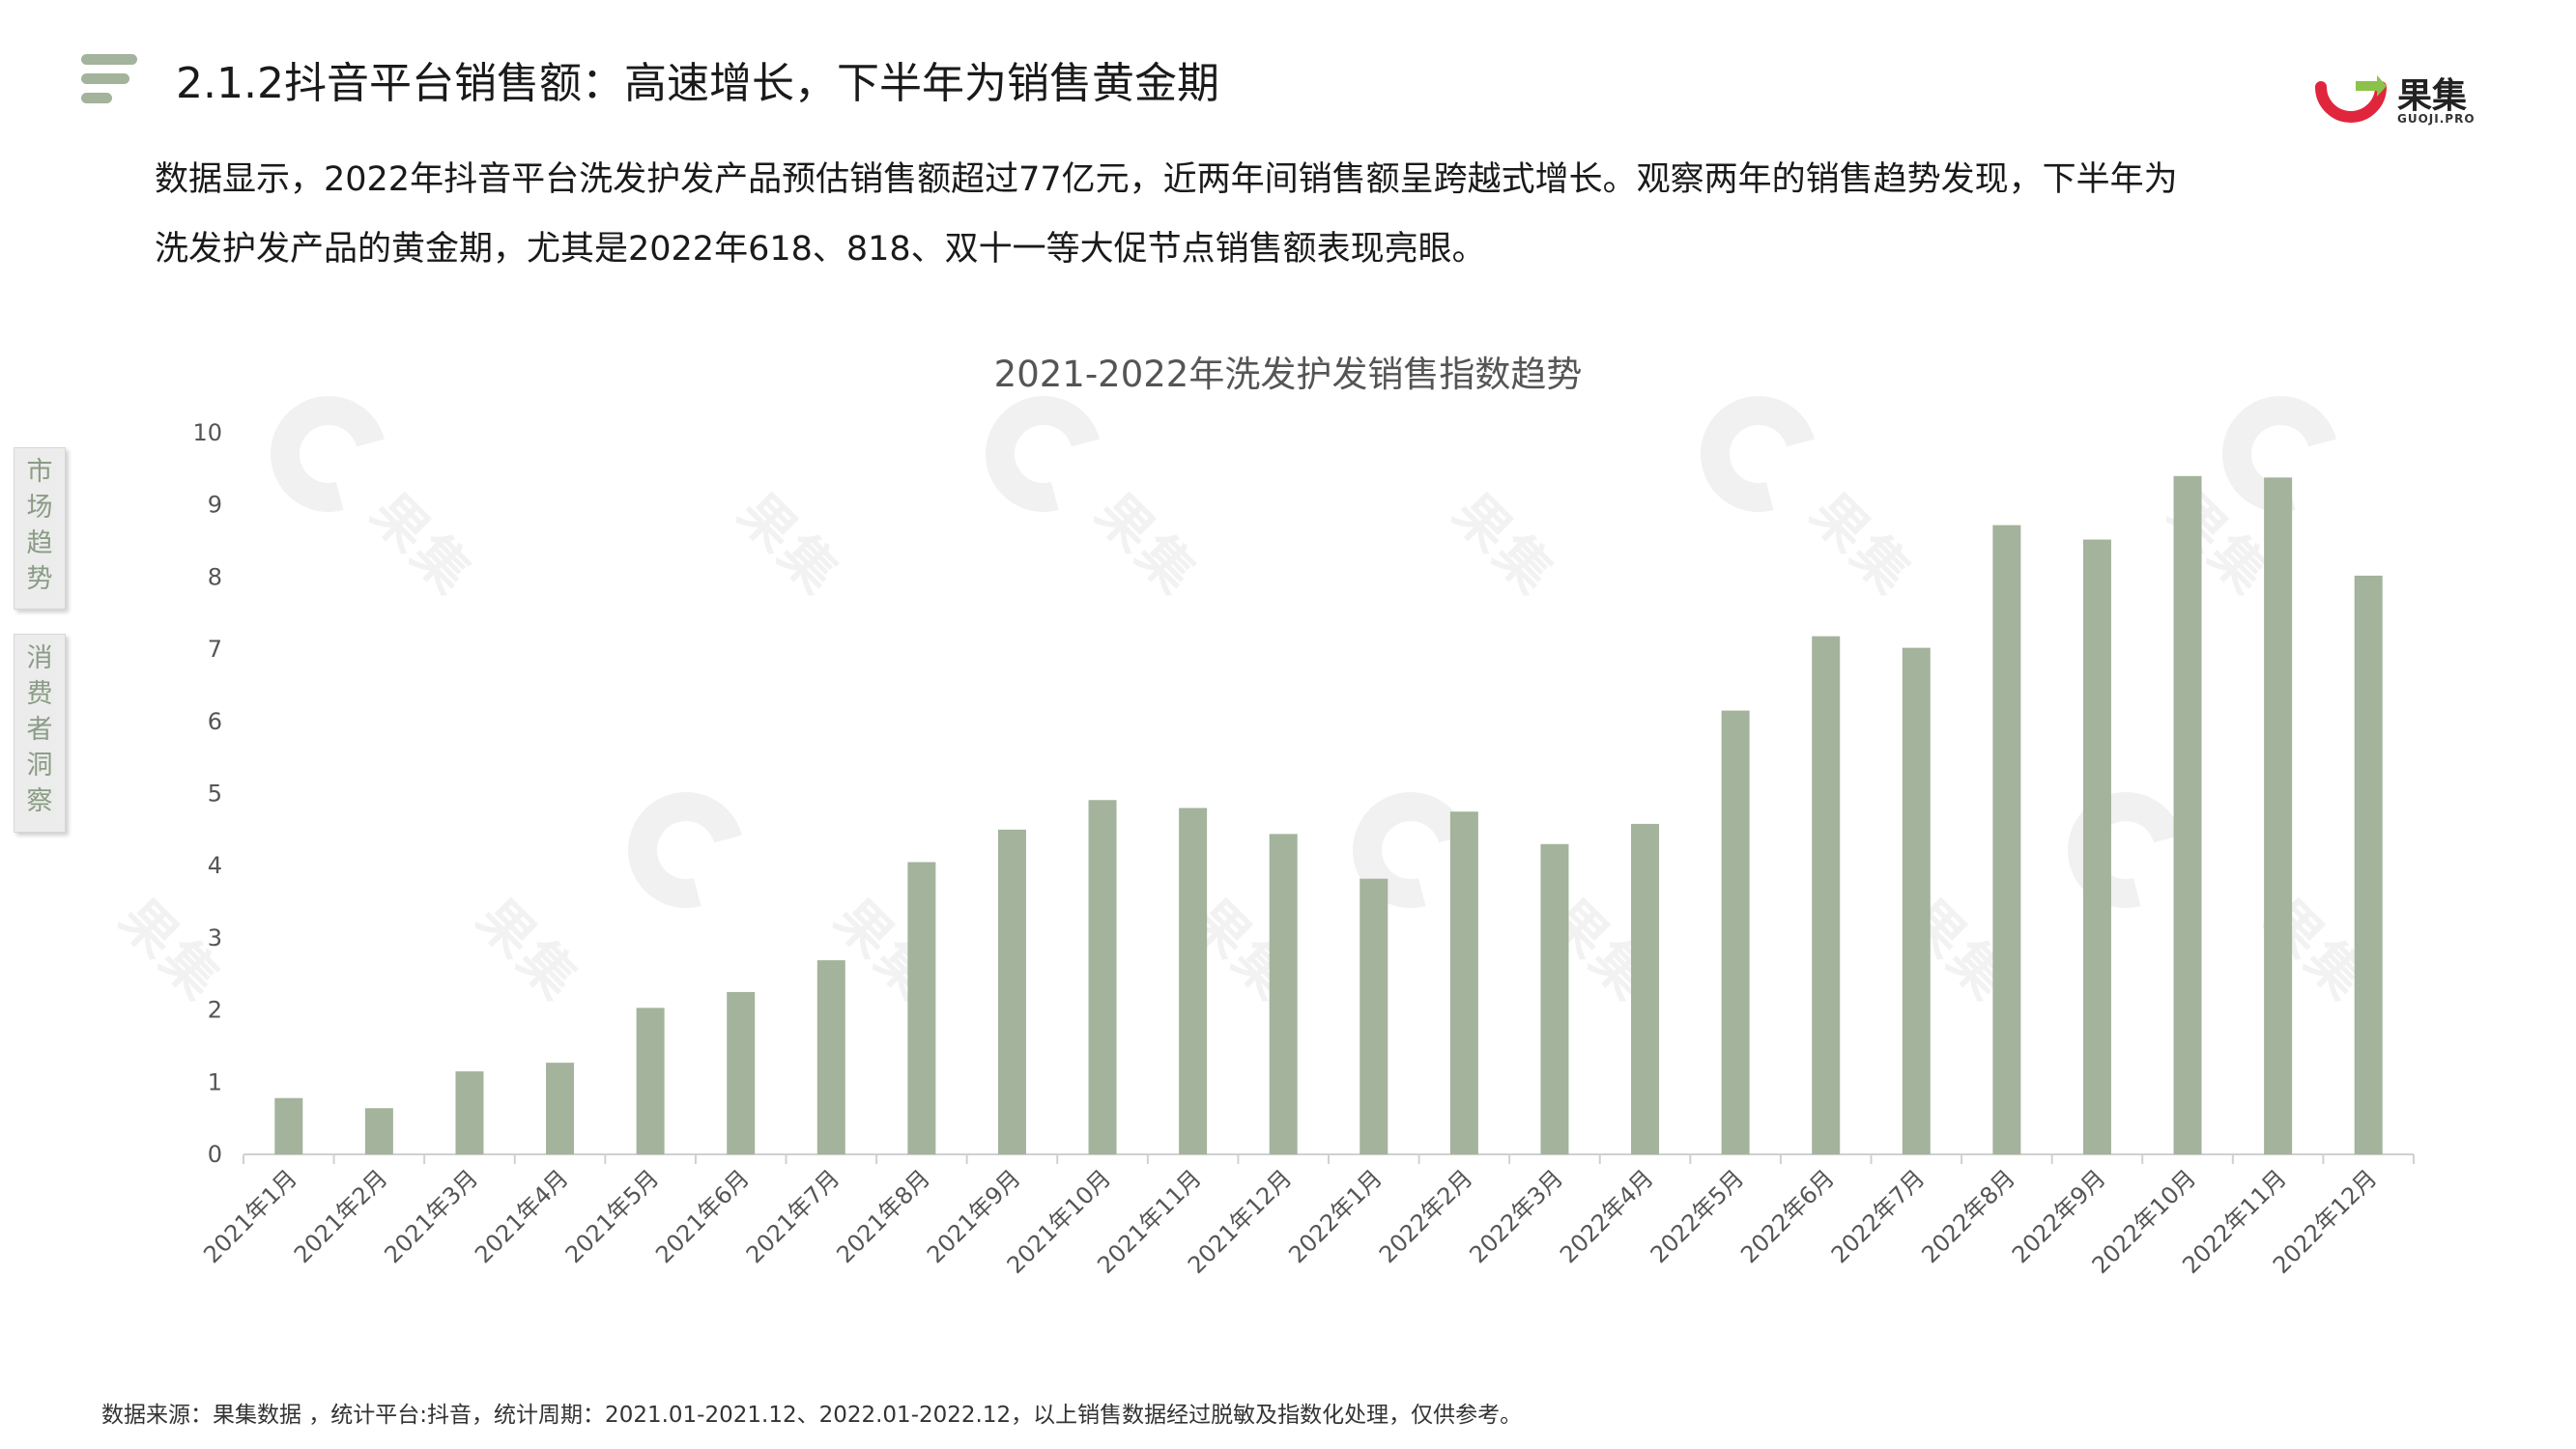 The height and width of the screenshot is (1449, 2576). What do you see at coordinates (1698, 1216) in the screenshot?
I see `x-tick-label: 2022年5月` at bounding box center [1698, 1216].